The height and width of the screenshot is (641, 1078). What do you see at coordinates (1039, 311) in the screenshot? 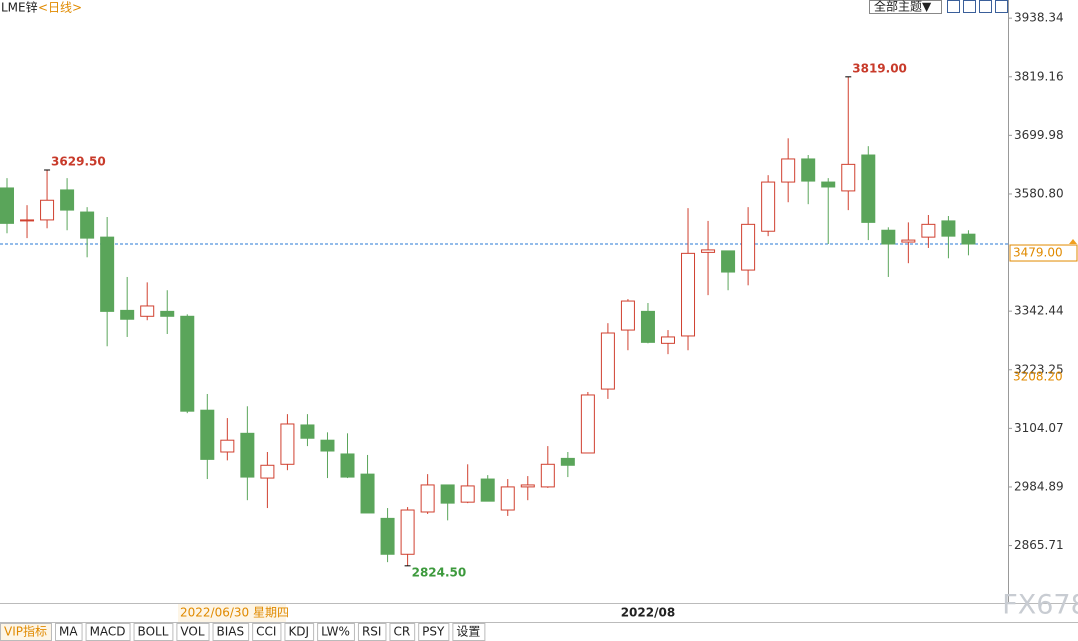
I see `y-tick-label: 3342.44` at bounding box center [1039, 311].